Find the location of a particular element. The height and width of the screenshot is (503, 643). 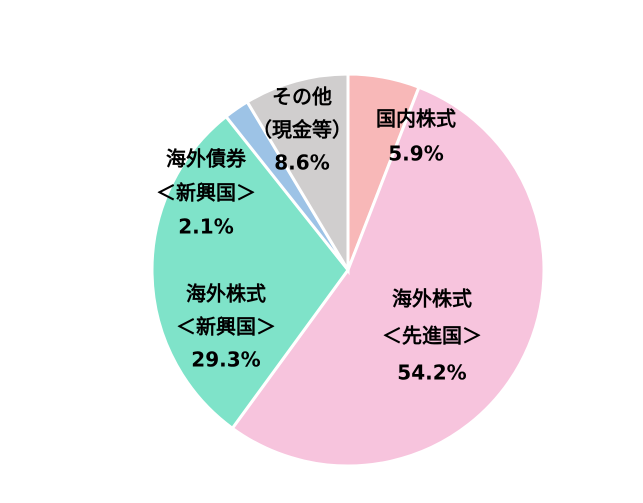

value-label: 8.6% is located at coordinates (301, 163).